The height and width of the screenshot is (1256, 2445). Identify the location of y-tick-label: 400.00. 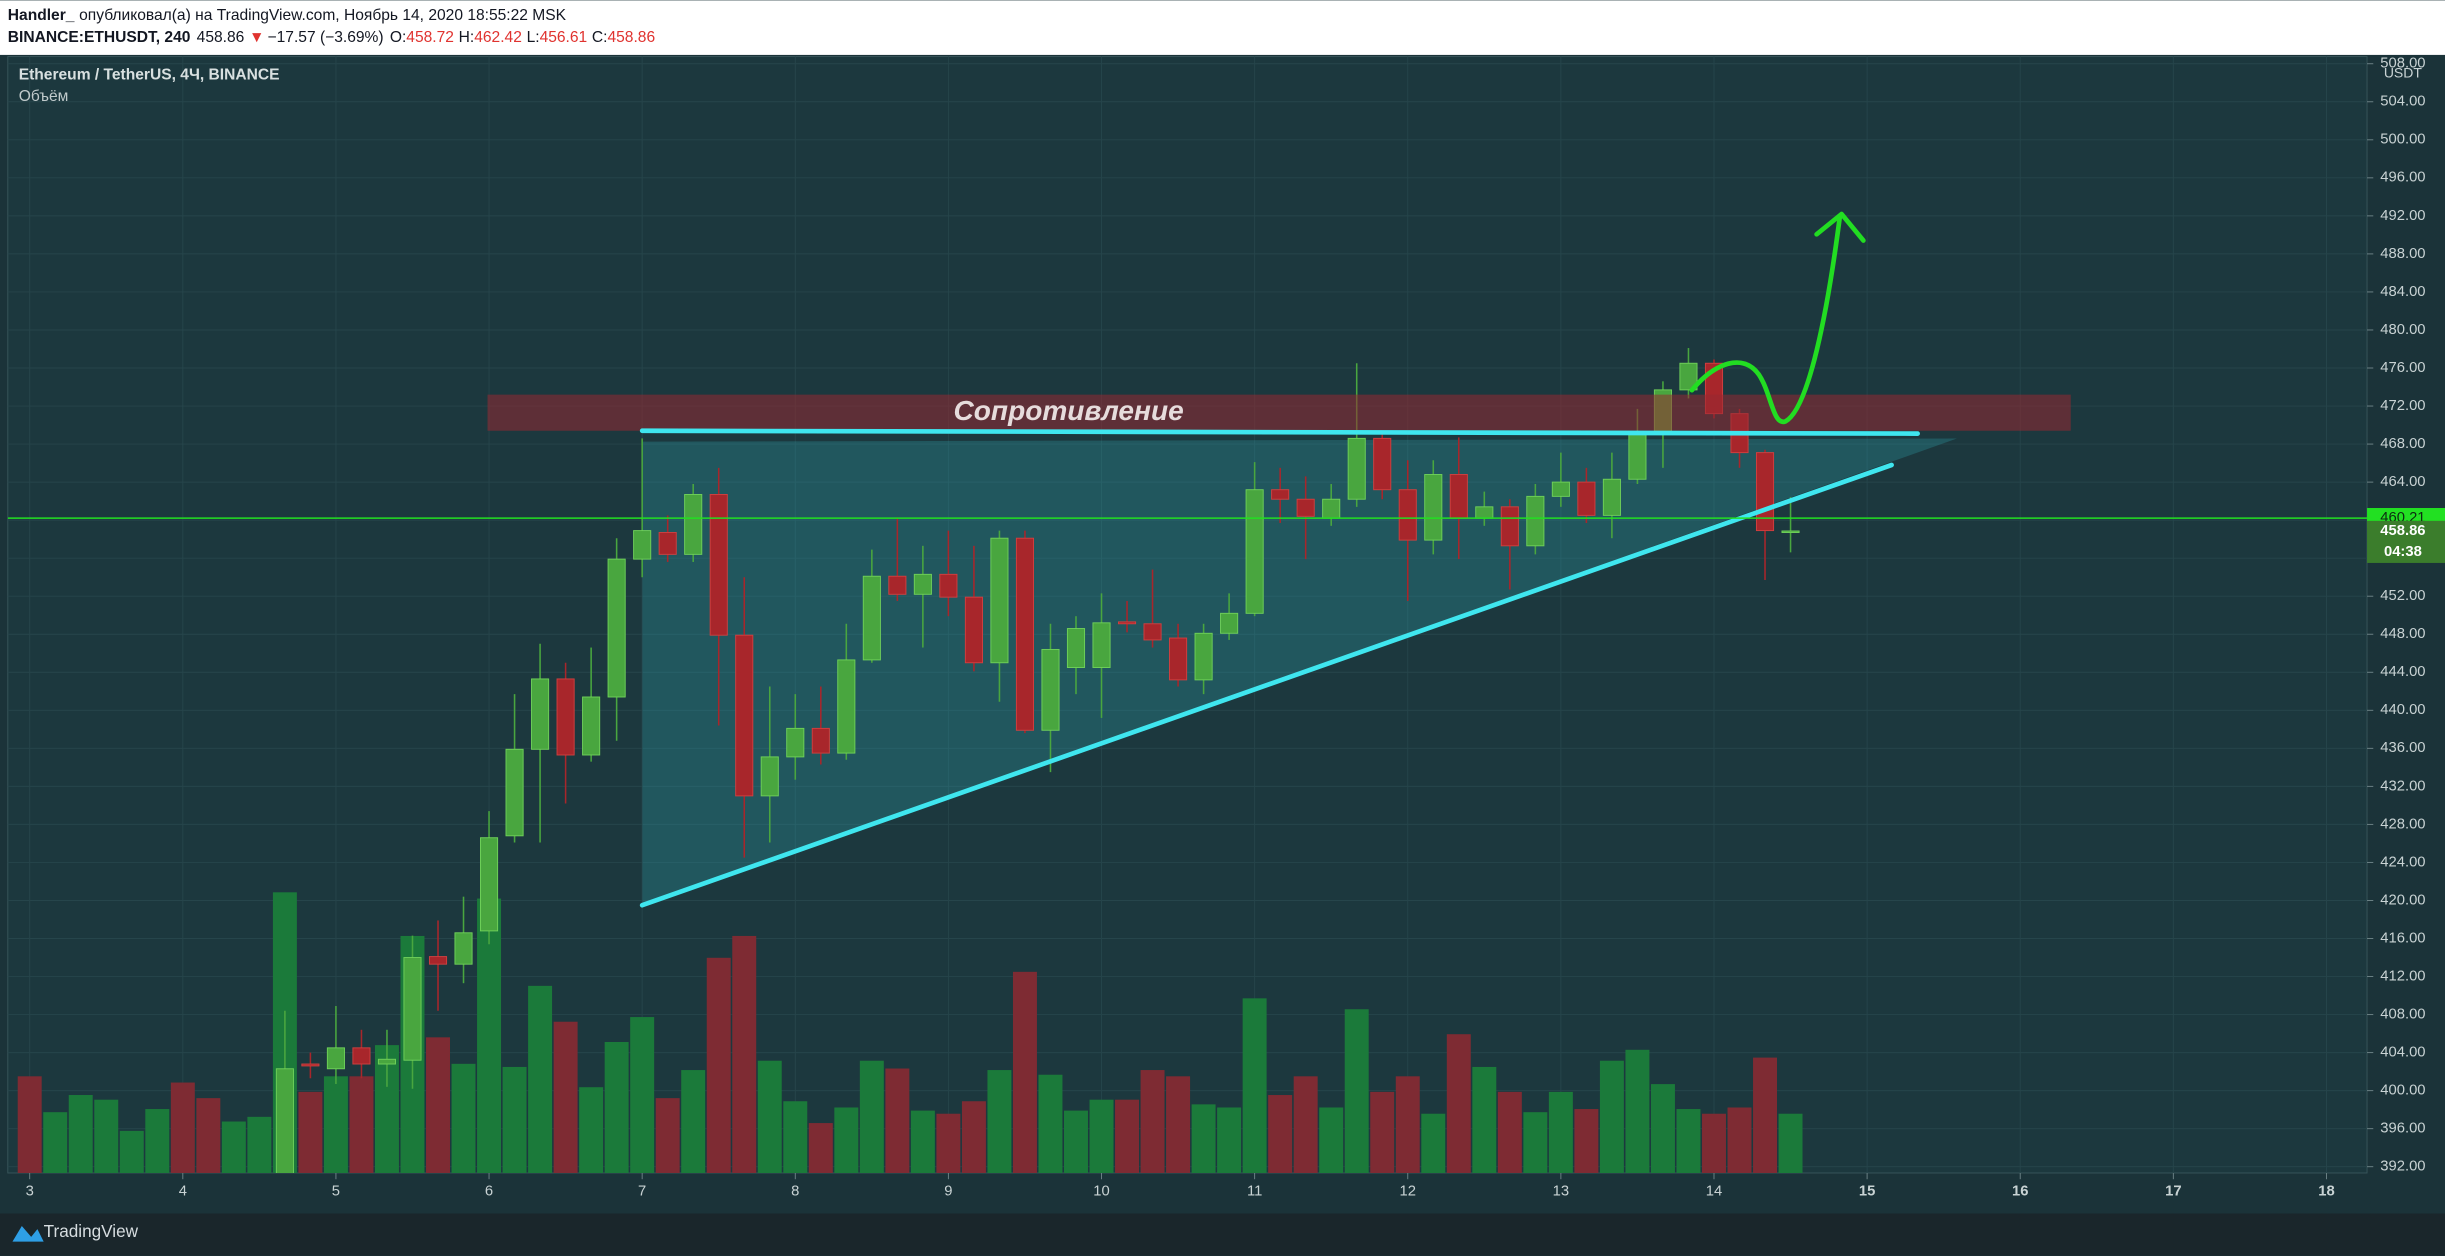
(2402, 1091).